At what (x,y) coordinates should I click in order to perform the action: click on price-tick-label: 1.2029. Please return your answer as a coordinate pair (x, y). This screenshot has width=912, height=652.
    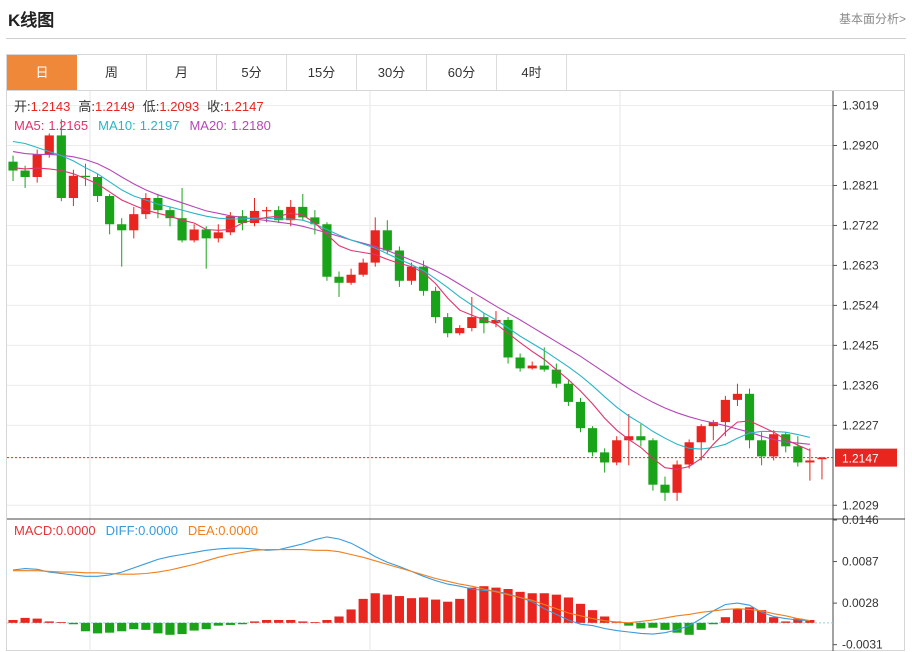
    Looking at the image, I should click on (860, 505).